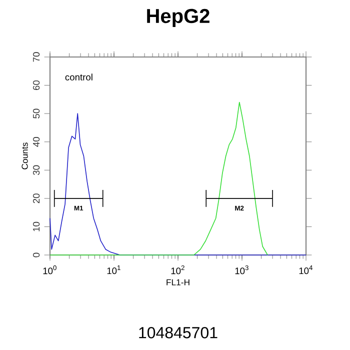 This screenshot has height=350, width=350. What do you see at coordinates (25, 156) in the screenshot?
I see `y-axis-title: Counts` at bounding box center [25, 156].